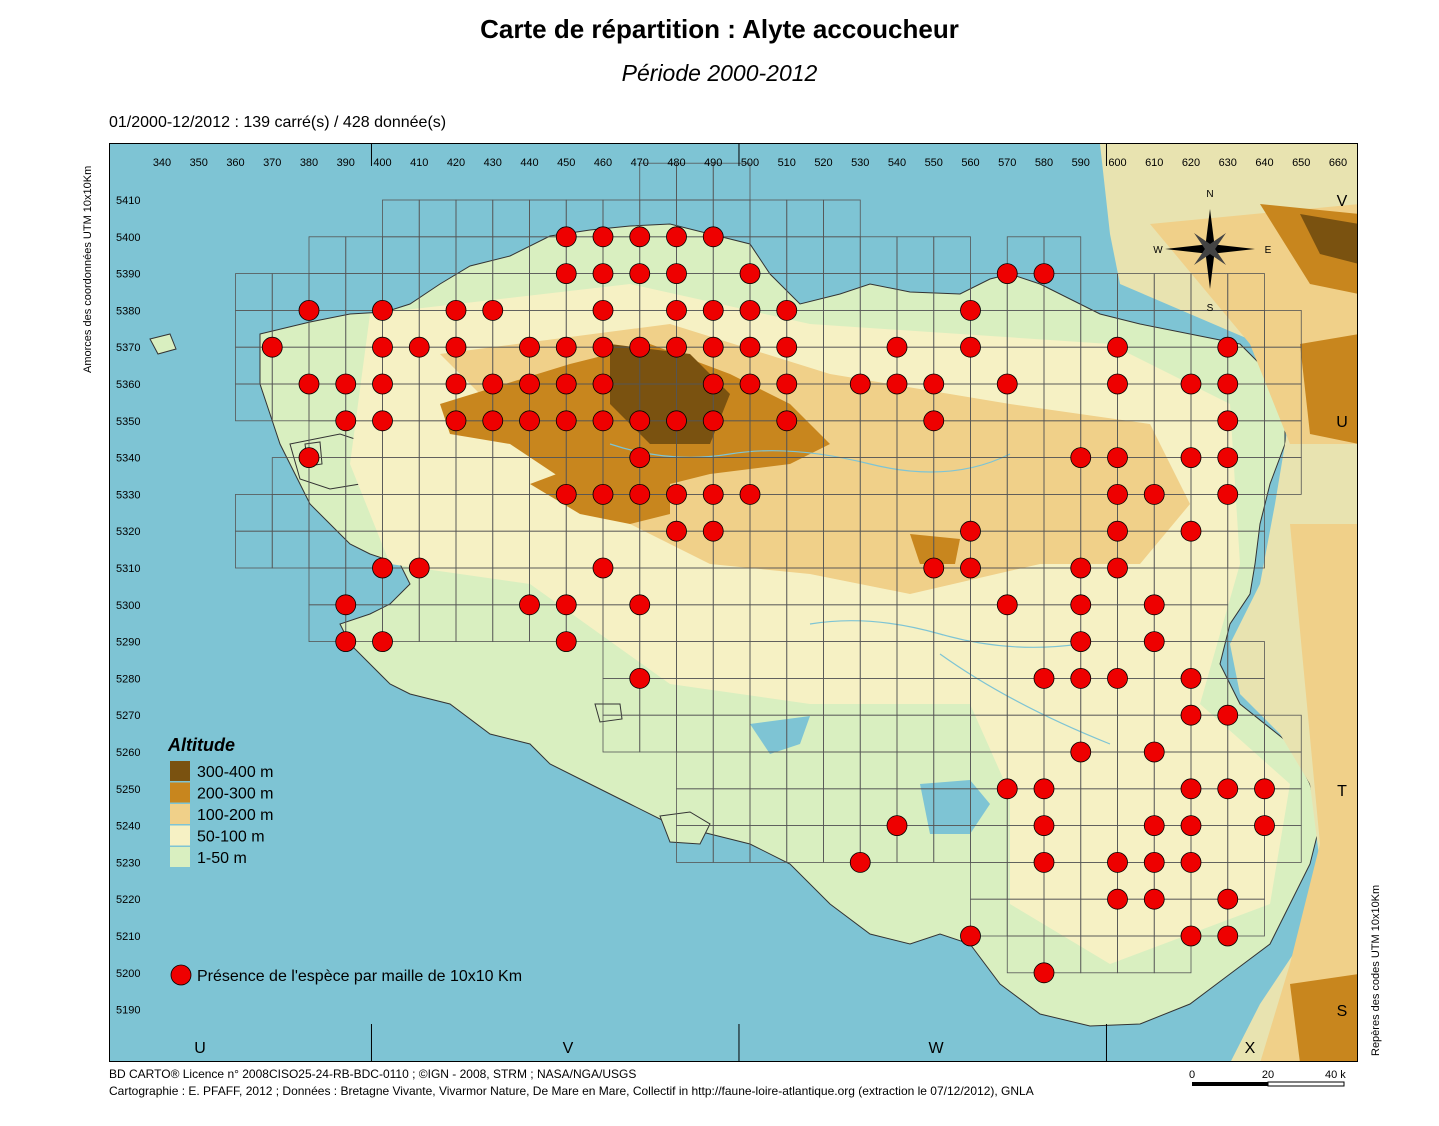 The image size is (1439, 1126). What do you see at coordinates (128, 643) in the screenshot?
I see `y-tick-label: 5290` at bounding box center [128, 643].